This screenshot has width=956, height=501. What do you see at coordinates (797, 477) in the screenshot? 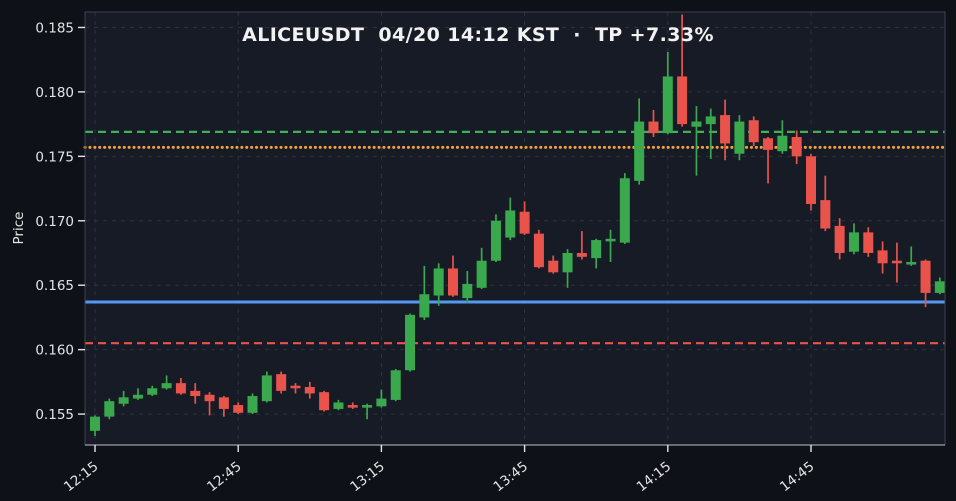
I see `x-tick-label: 14:45` at bounding box center [797, 477].